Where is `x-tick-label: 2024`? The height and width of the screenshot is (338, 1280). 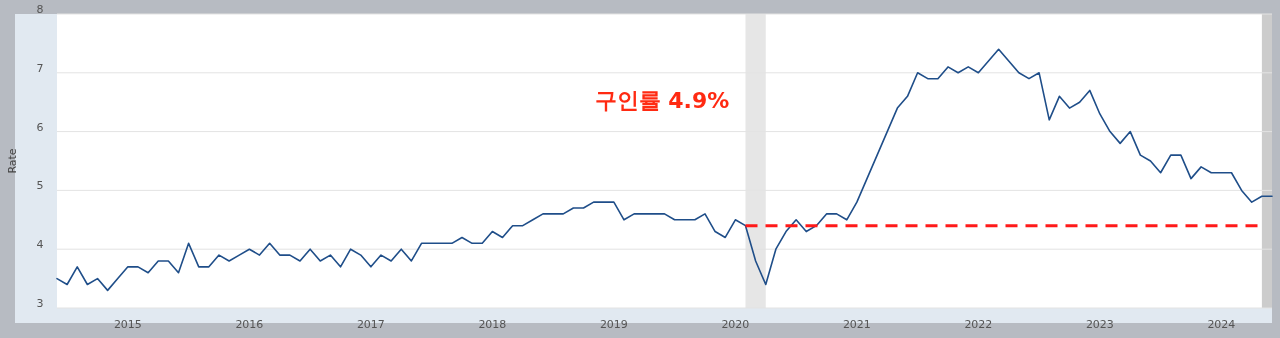
x-tick-label: 2024 is located at coordinates (1221, 324).